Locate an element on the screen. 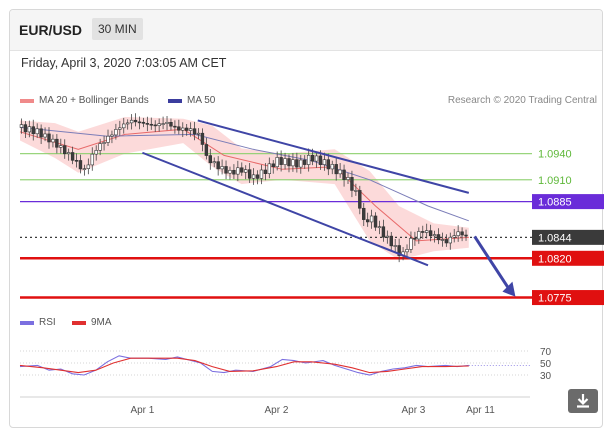  level-label-bg-1.0885 is located at coordinates (568, 202).